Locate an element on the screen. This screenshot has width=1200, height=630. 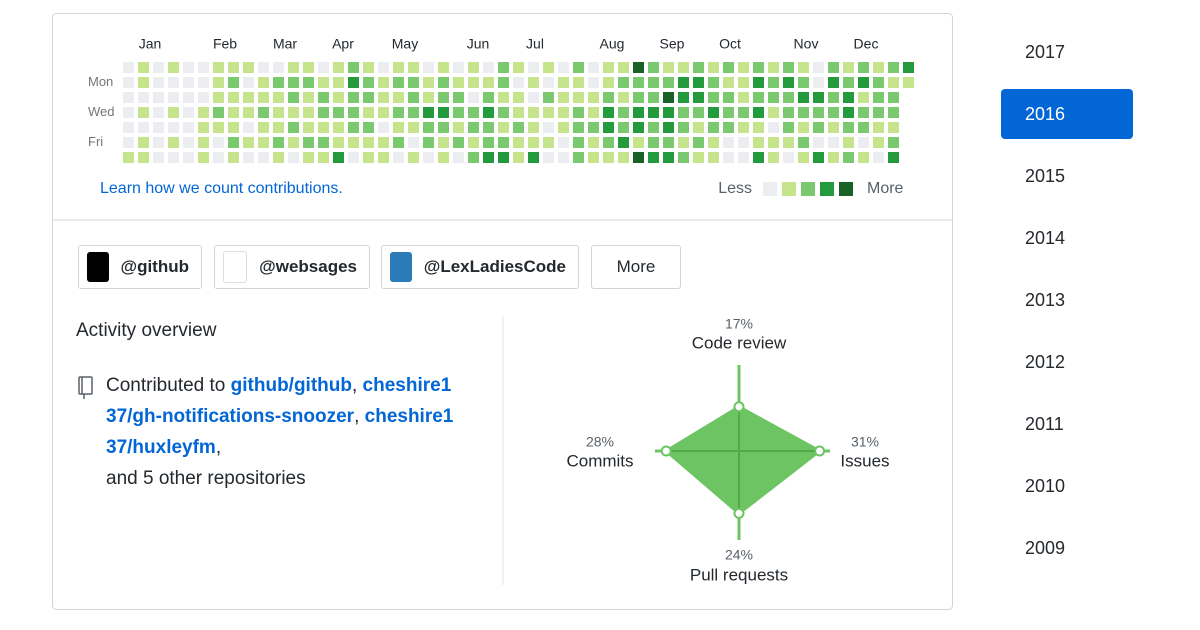
repo-link: cheshire137/gh-notifications-snoozer is located at coordinates (279, 401).